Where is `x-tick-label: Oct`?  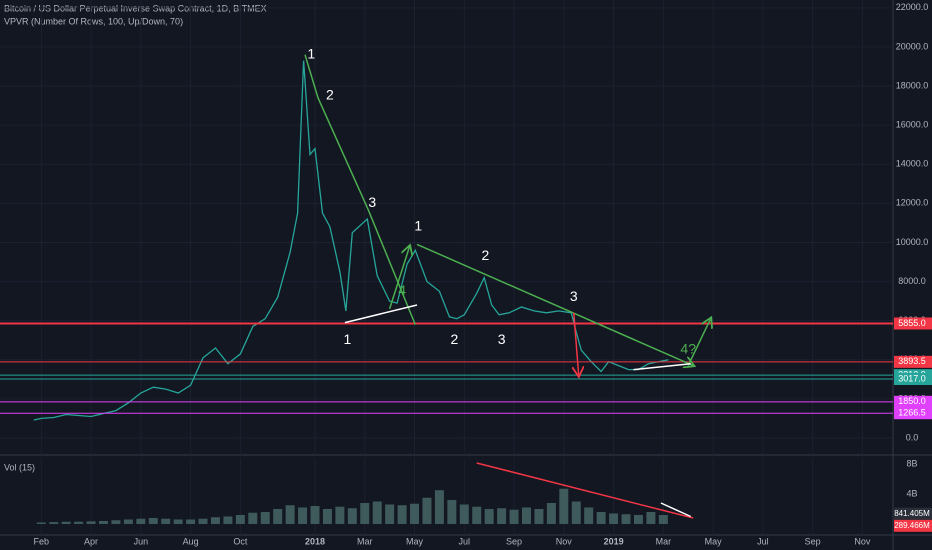
x-tick-label: Oct is located at coordinates (240, 541).